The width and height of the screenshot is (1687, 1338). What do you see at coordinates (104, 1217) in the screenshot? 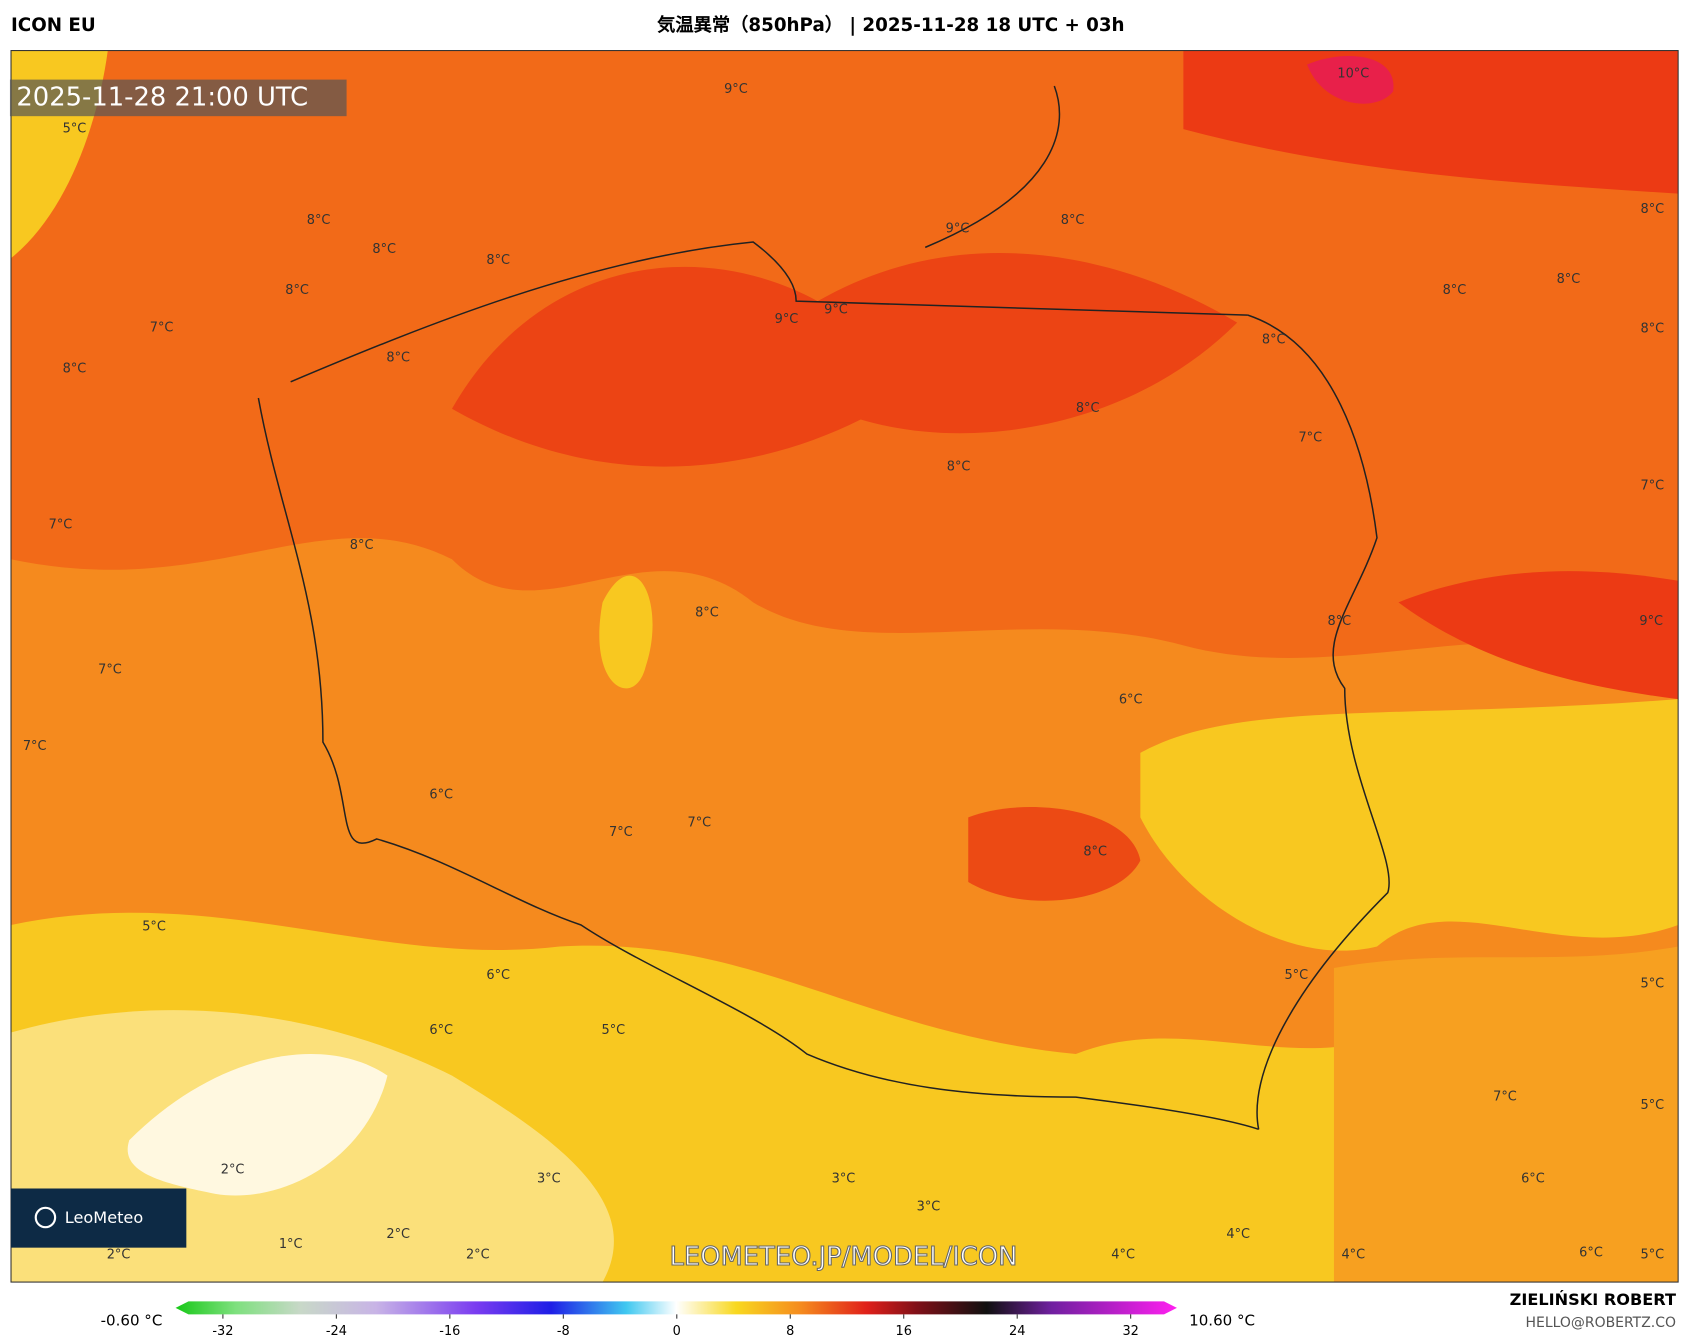
I see `logo-text: LeoMeteo` at bounding box center [104, 1217].